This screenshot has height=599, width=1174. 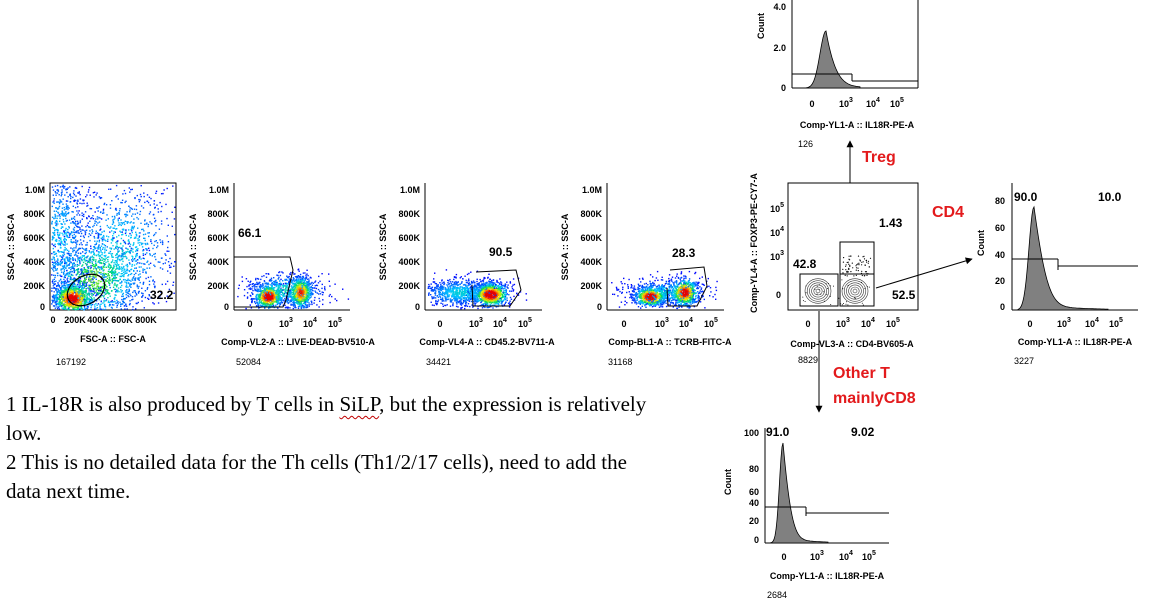 What do you see at coordinates (122, 320) in the screenshot?
I see `xtick-p1-3: 600K` at bounding box center [122, 320].